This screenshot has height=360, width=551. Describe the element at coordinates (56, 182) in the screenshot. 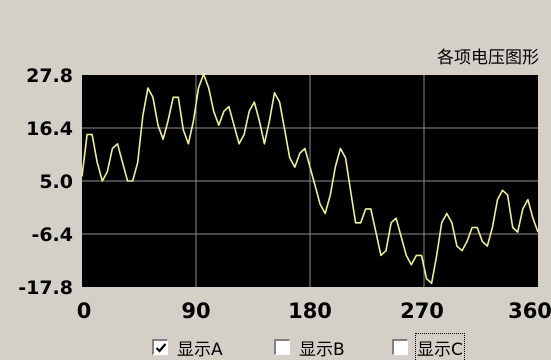

I see `y-tick-label: 5.0` at that location.